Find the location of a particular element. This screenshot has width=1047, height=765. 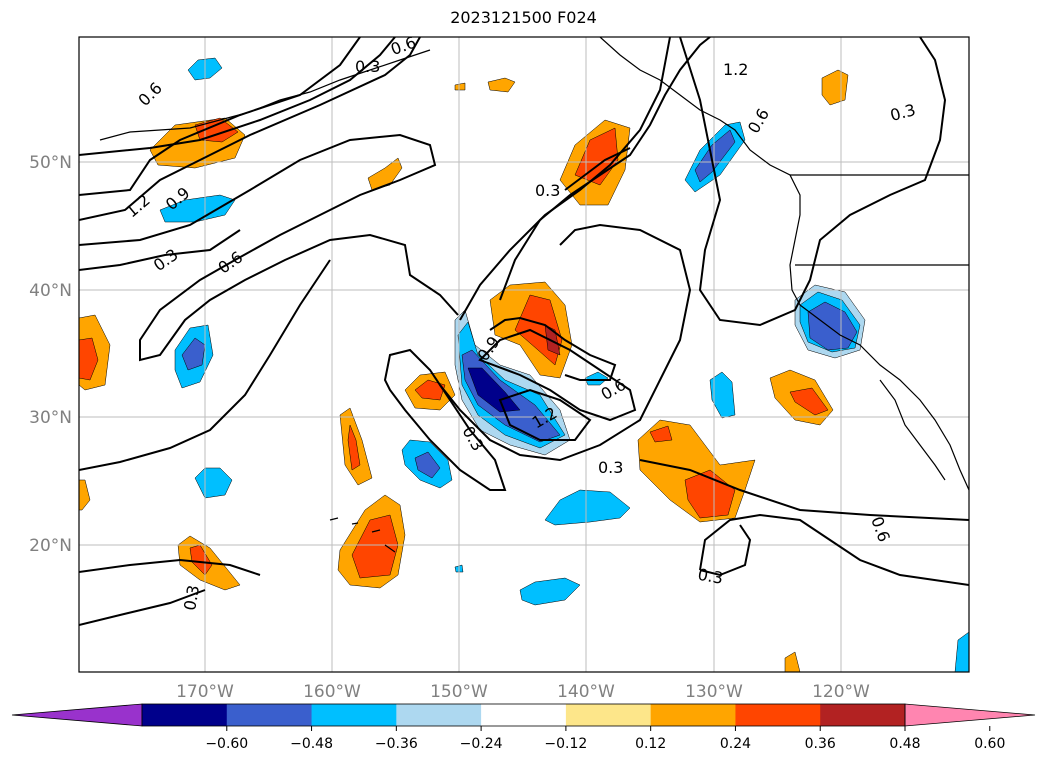

contour-label: 1.2 is located at coordinates (735, 69).